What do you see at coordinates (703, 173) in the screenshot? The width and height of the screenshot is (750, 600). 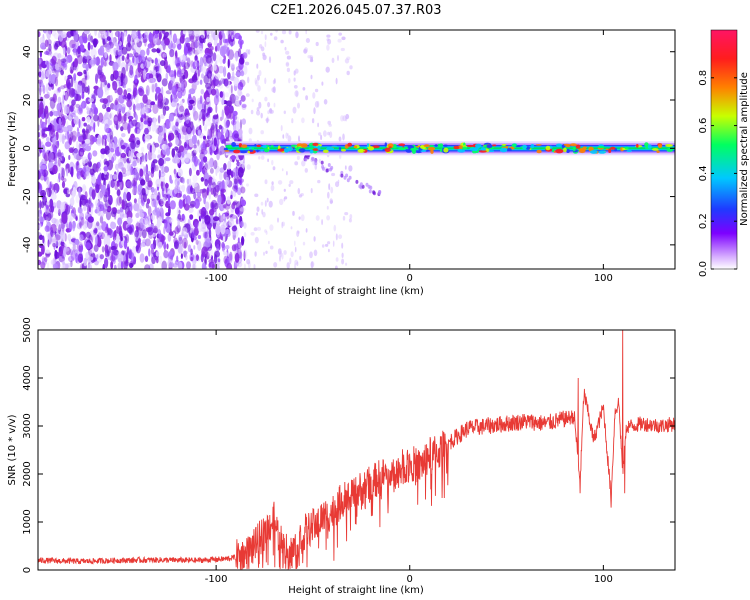 I see `colorbar-tick-label: 0.4` at bounding box center [703, 173].